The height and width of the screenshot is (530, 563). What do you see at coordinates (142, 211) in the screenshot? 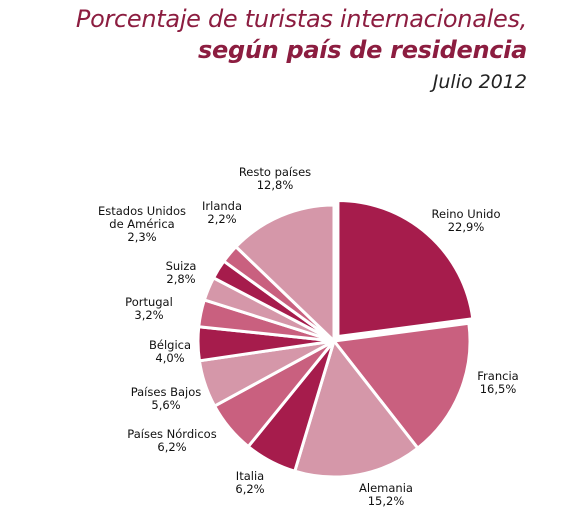
I see `slice-label-name: Estados Unidos` at bounding box center [142, 211].